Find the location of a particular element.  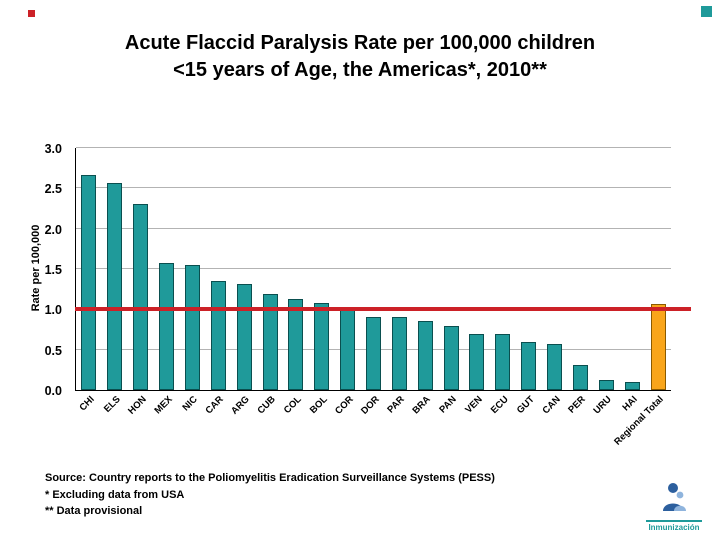

bar-cor is located at coordinates (348, 348).